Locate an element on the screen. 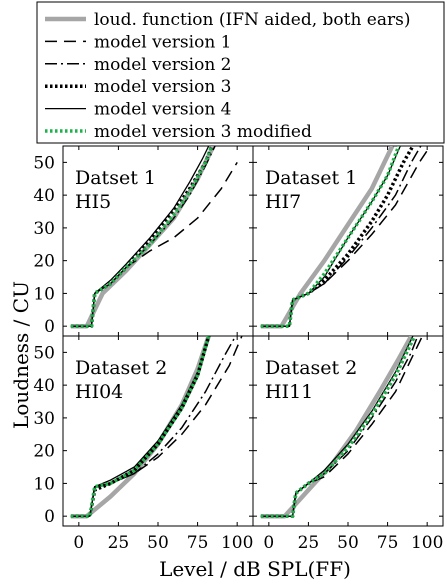  panel-3-ytick-label-20: 20 is located at coordinates (44, 452).